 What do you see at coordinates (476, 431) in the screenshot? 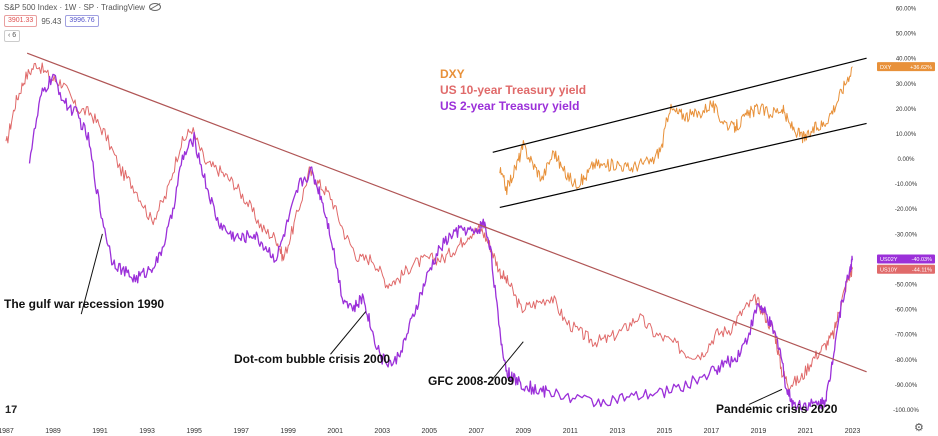
I see `x-tick-label: 2007` at bounding box center [476, 431].